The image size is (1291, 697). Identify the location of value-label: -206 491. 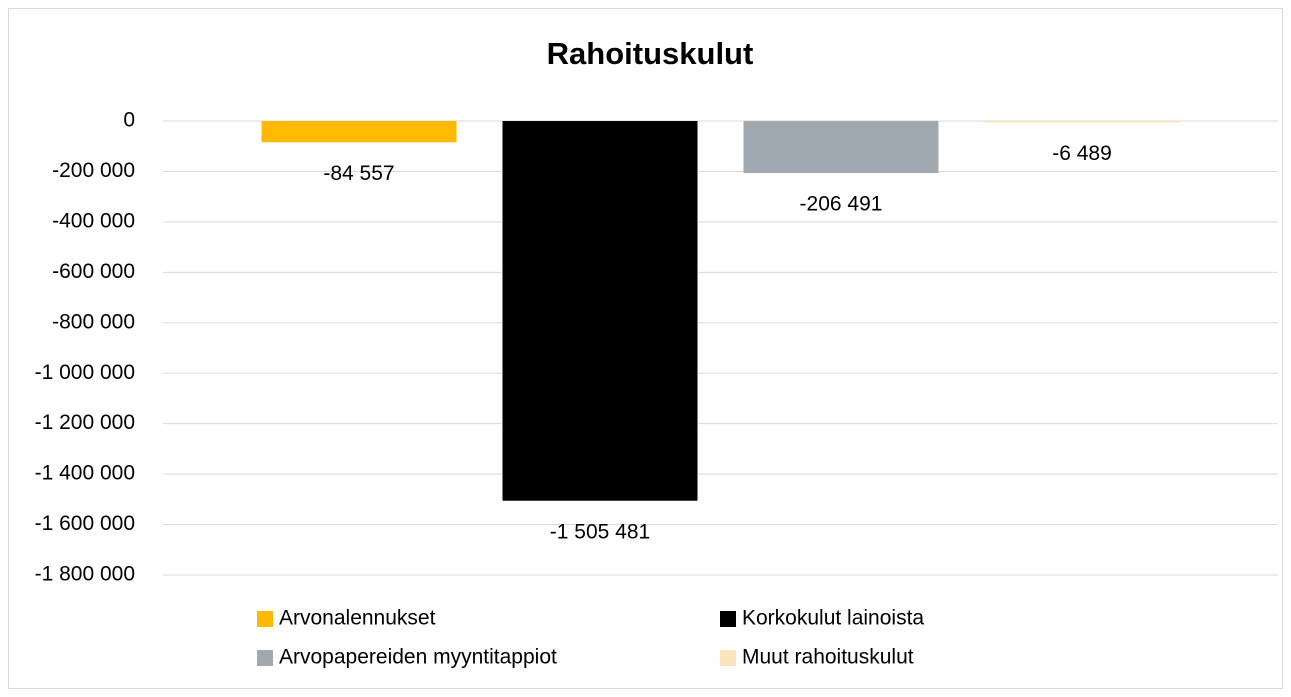
(841, 204).